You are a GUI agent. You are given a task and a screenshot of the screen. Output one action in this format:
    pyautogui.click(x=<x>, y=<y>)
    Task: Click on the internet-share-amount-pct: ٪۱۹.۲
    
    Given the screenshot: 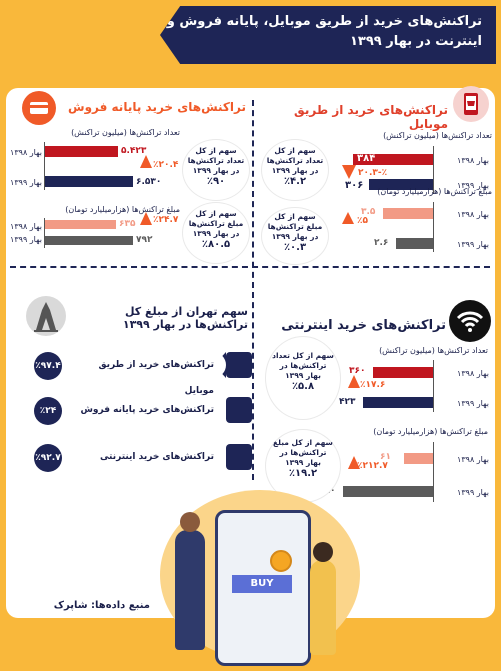 What is the action you would take?
    pyautogui.click(x=303, y=473)
    